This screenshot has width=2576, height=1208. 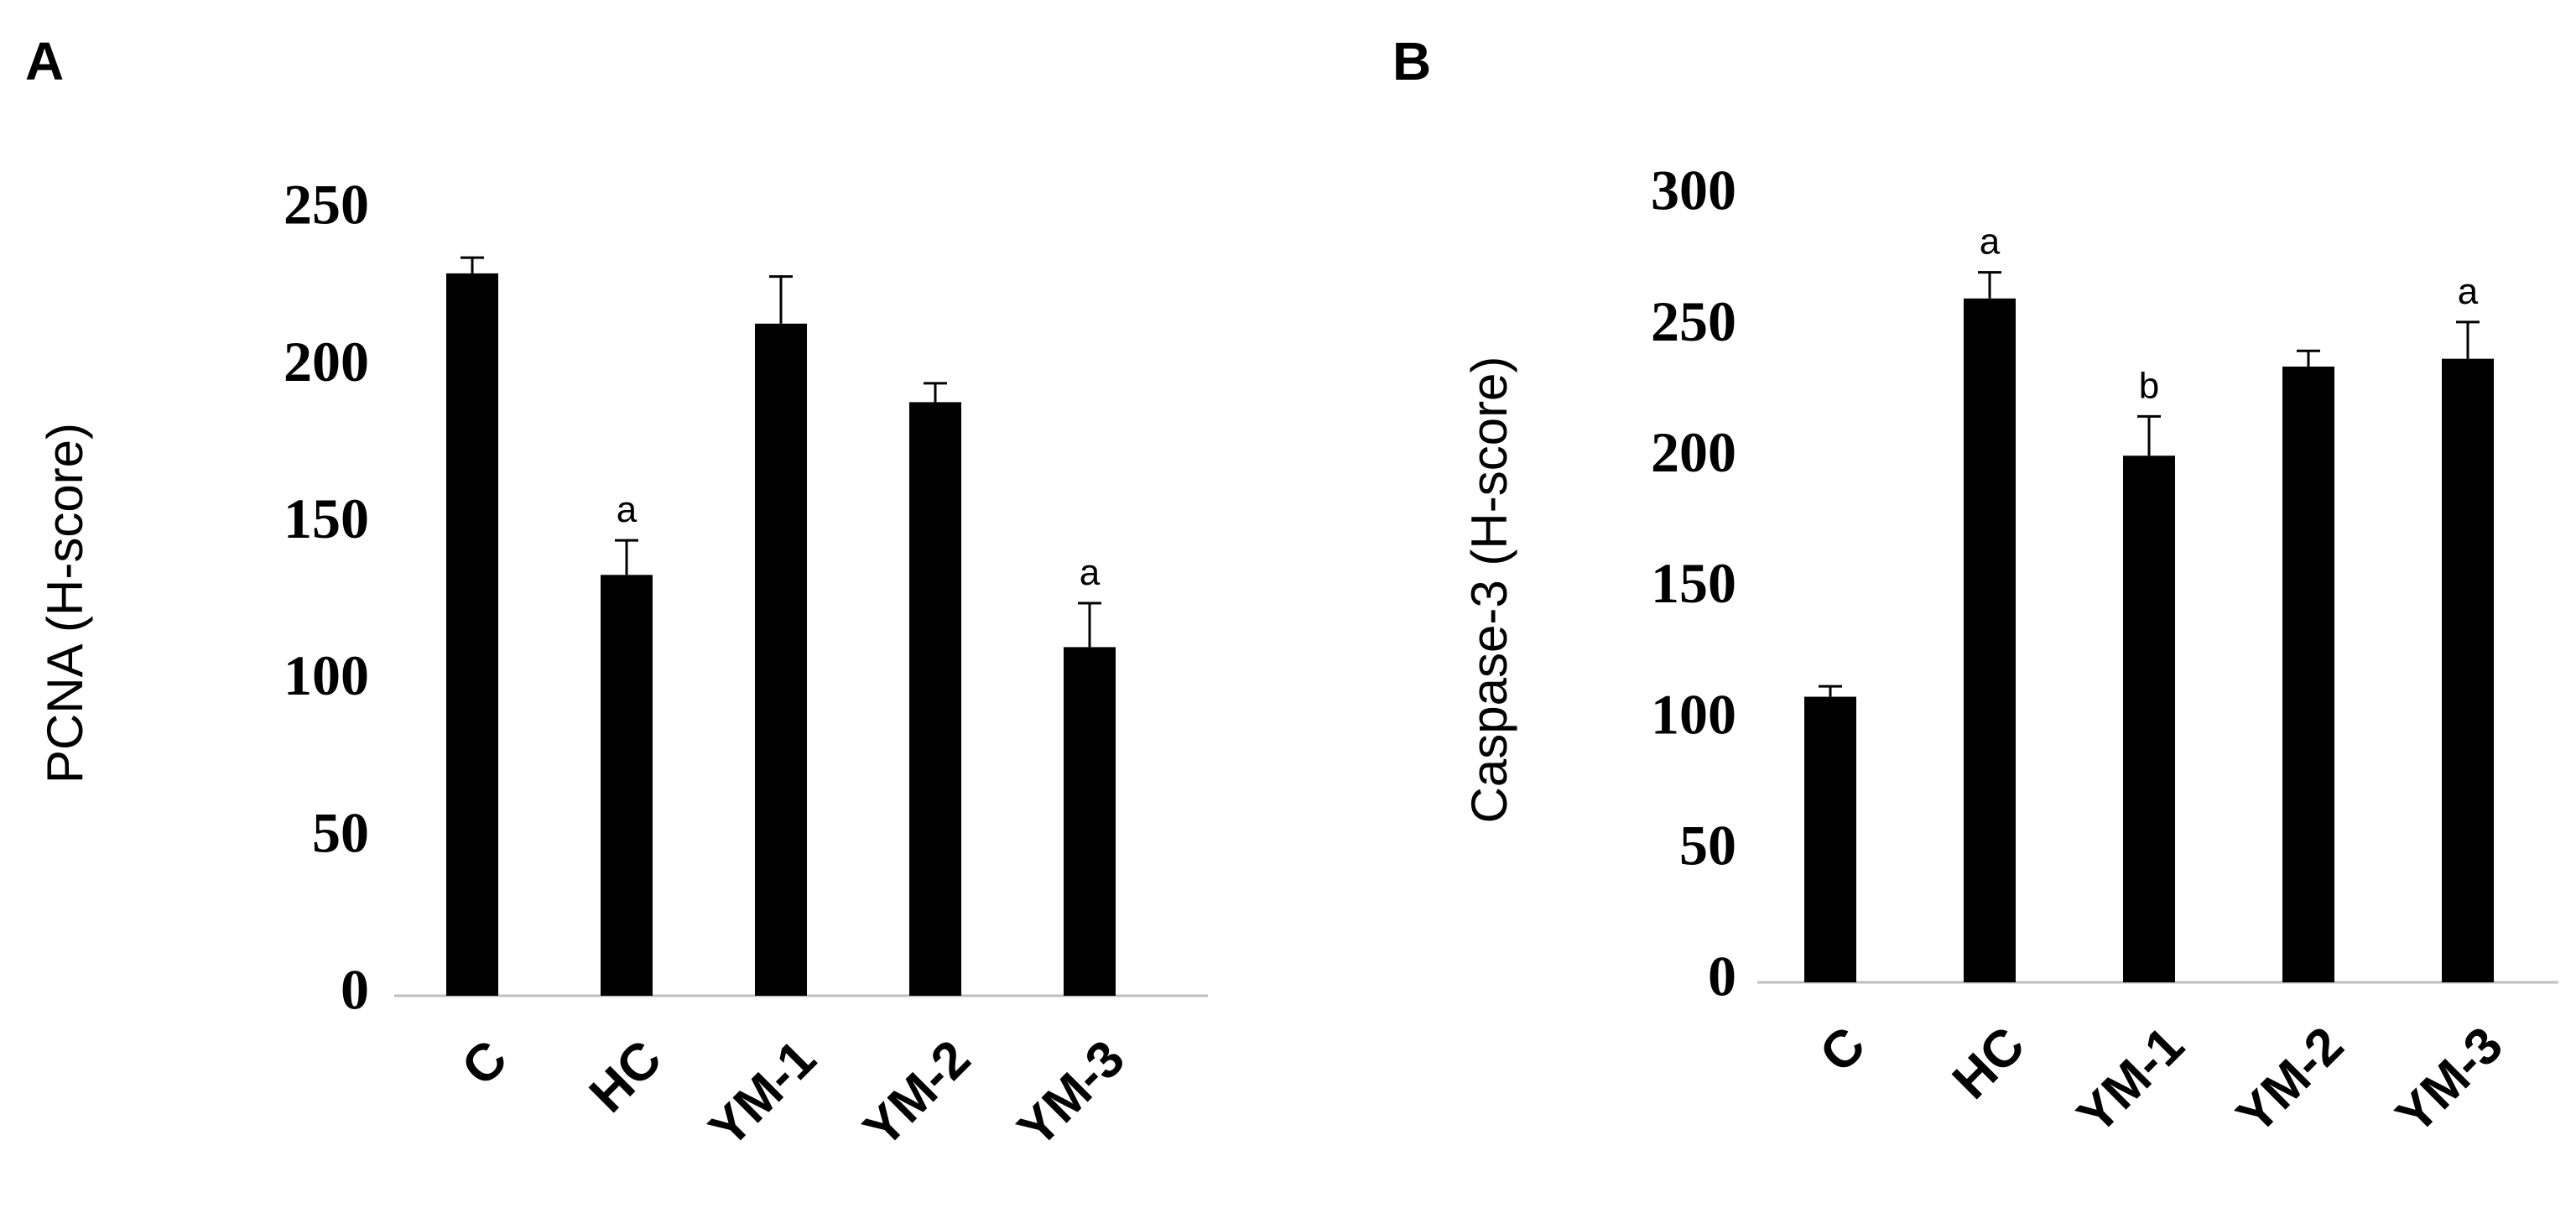 What do you see at coordinates (1489, 591) in the screenshot?
I see `y-axis-label: Caspase-3 (H-score)` at bounding box center [1489, 591].